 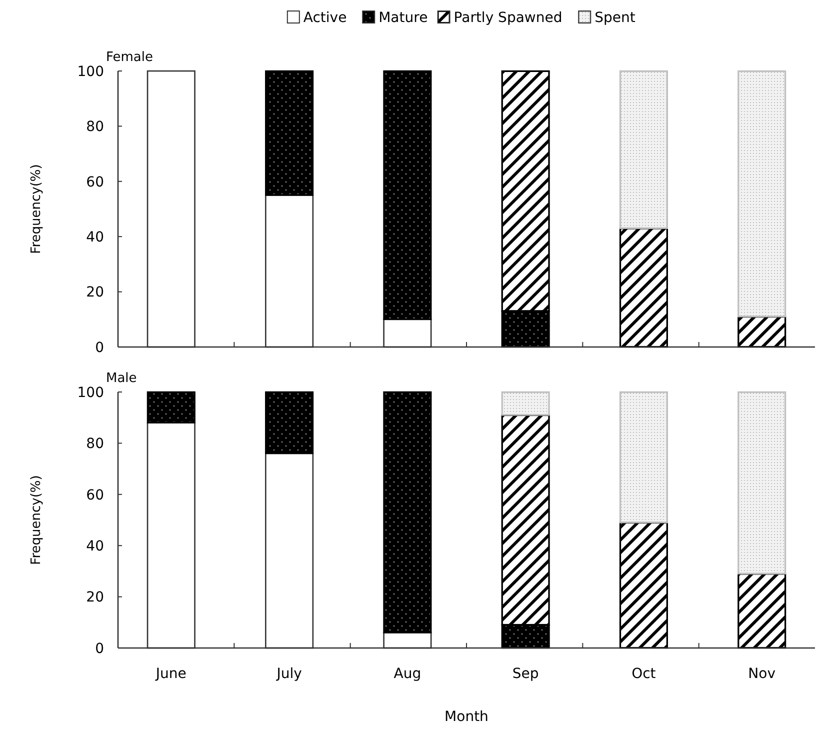 What do you see at coordinates (403, 18) in the screenshot?
I see `legend-label: Mature` at bounding box center [403, 18].